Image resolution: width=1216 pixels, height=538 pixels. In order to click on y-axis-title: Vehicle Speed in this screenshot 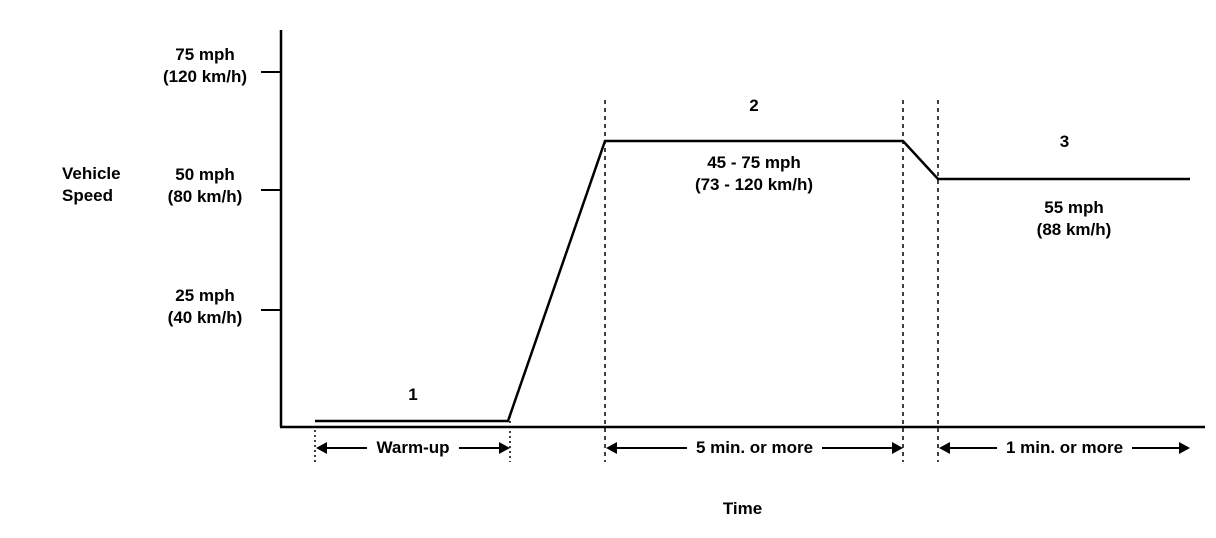, I will do `click(91, 185)`.